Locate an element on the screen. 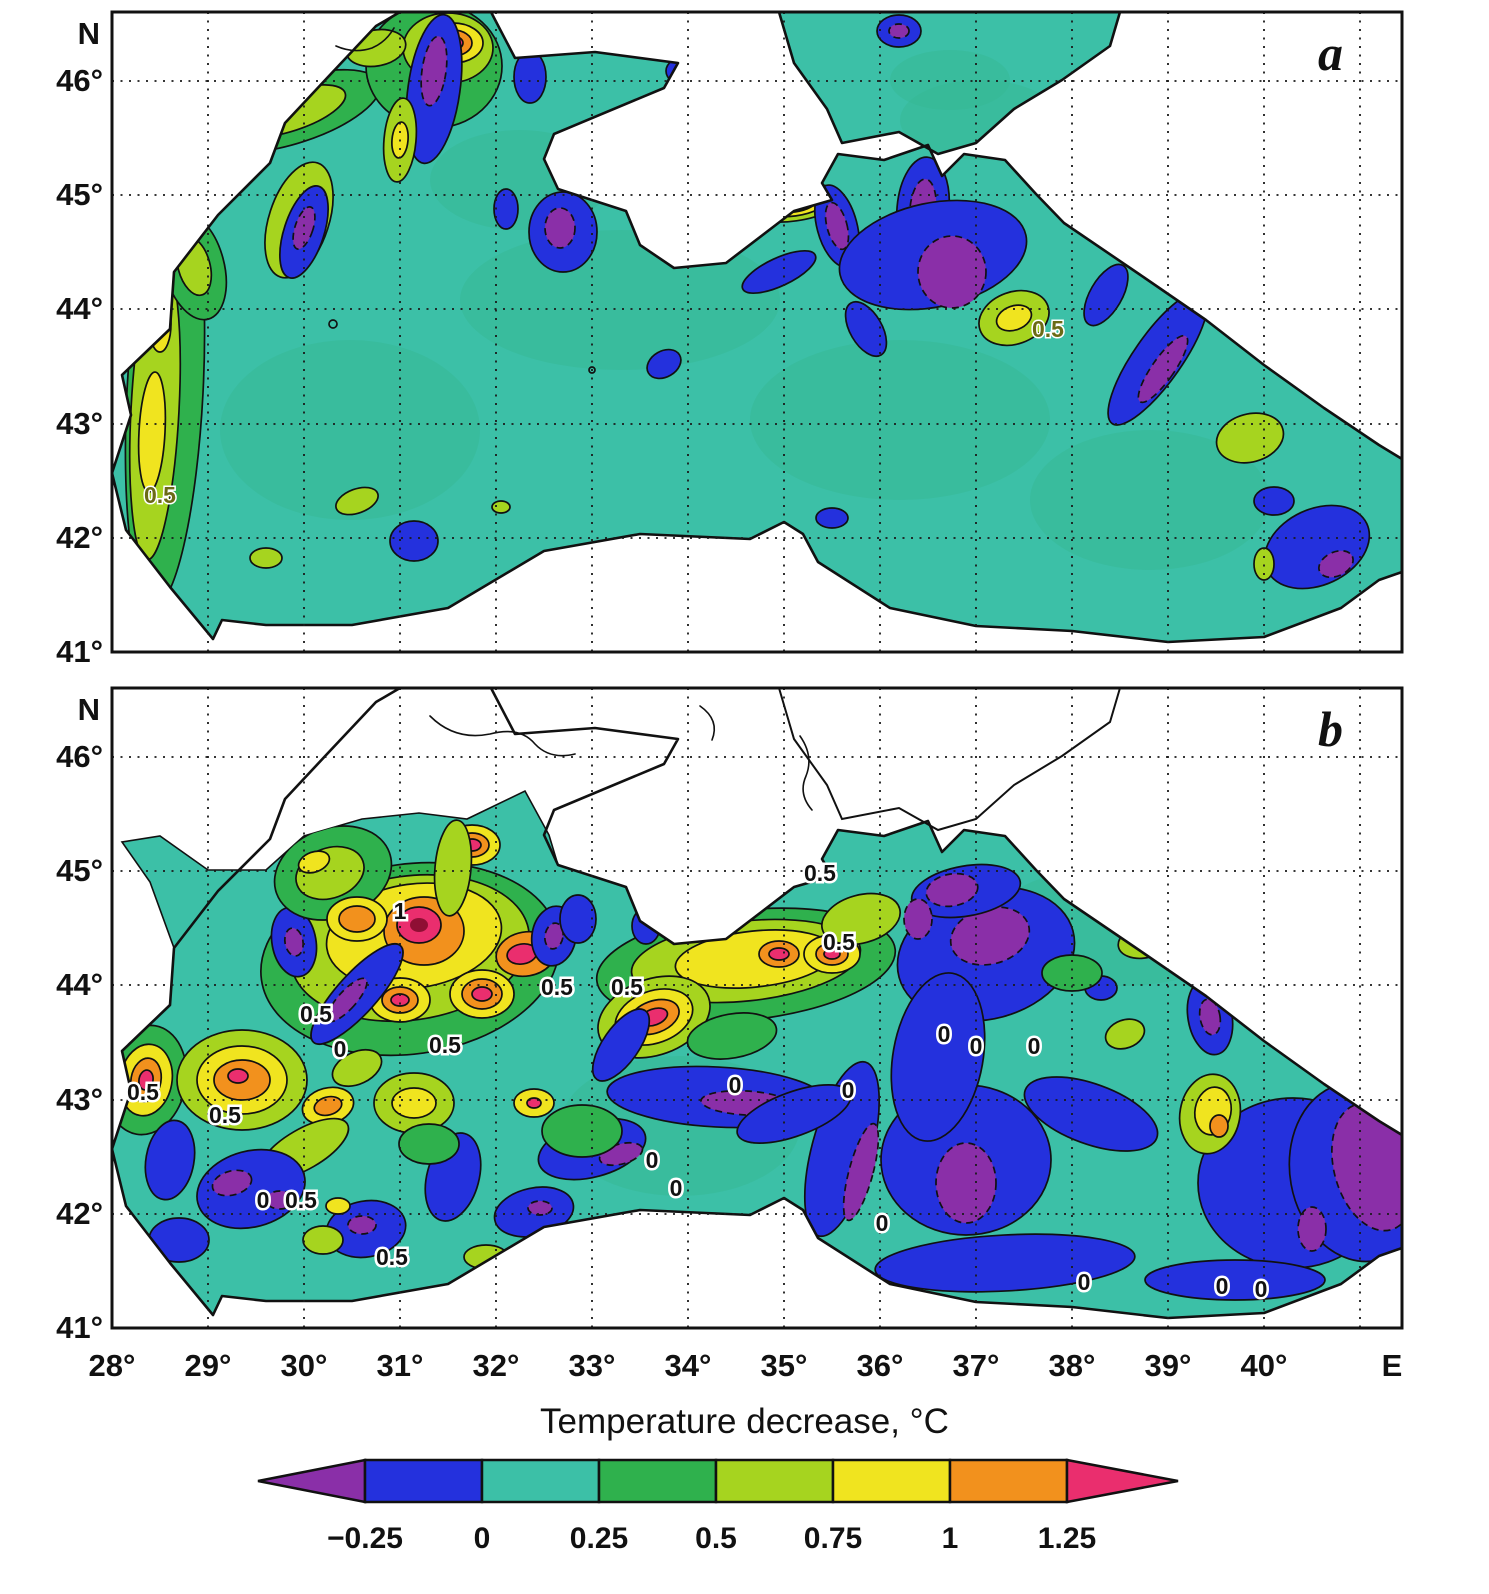 This screenshot has height=1594, width=1489. colorbar-tick: 1.25 is located at coordinates (1067, 1538).